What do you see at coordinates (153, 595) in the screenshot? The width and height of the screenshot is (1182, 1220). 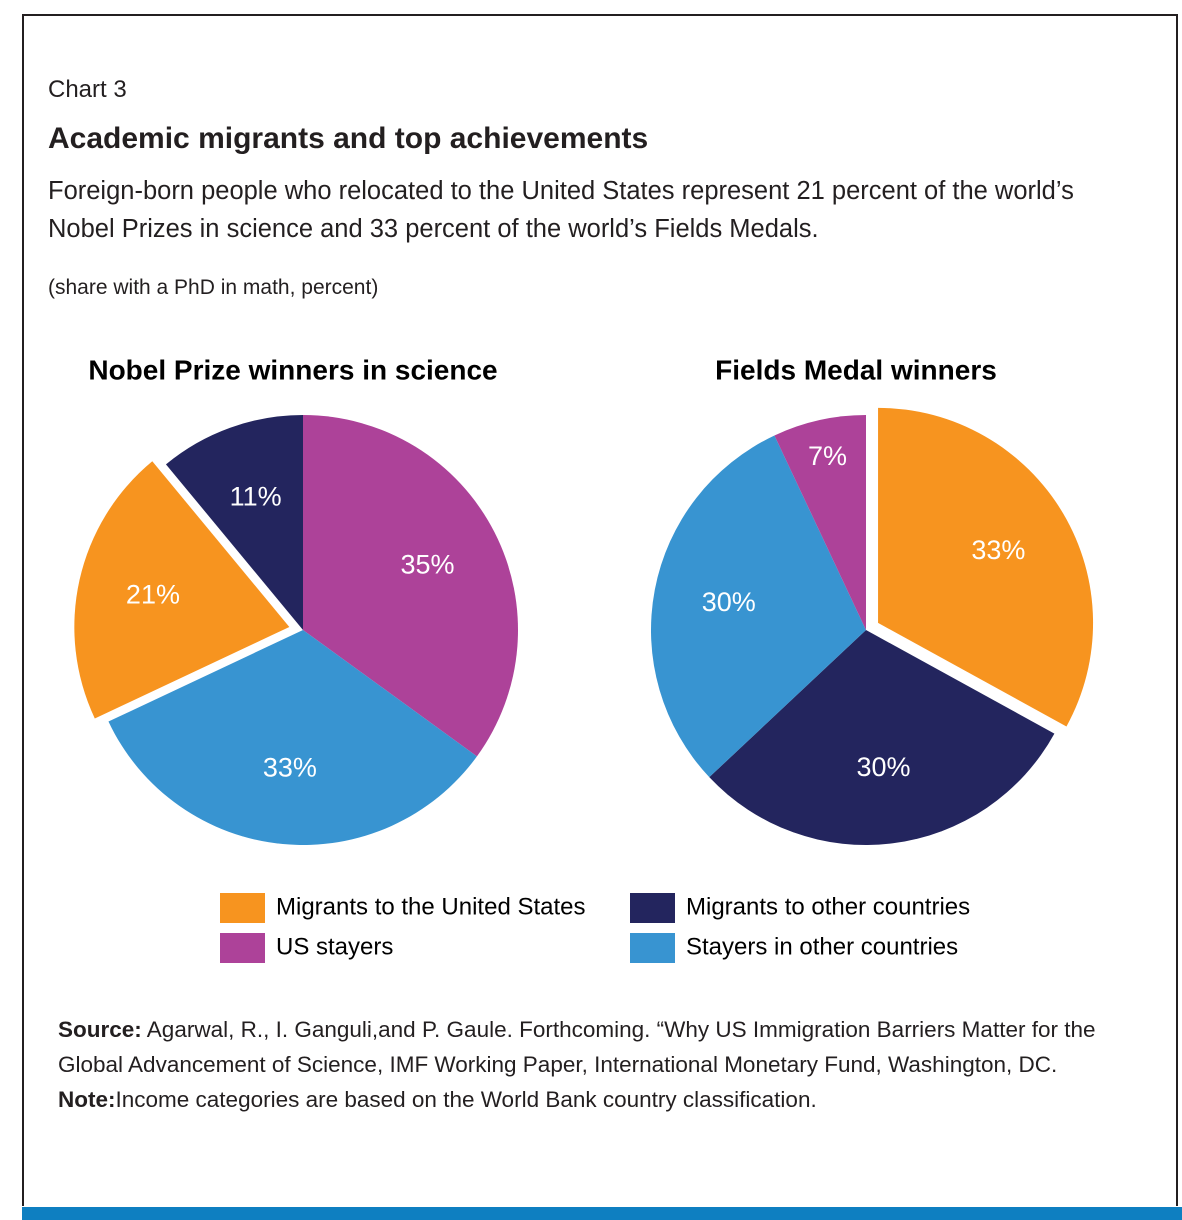 I see `value-label: 21%` at bounding box center [153, 595].